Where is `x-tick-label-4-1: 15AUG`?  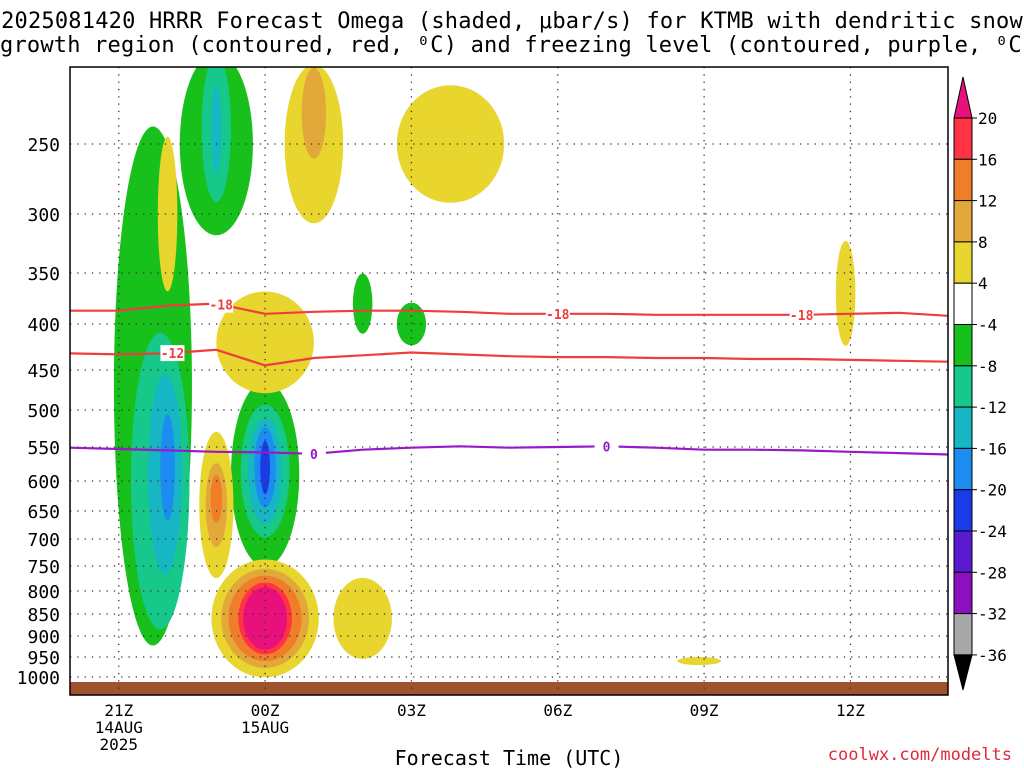
x-tick-label-4-1: 15AUG is located at coordinates (265, 727).